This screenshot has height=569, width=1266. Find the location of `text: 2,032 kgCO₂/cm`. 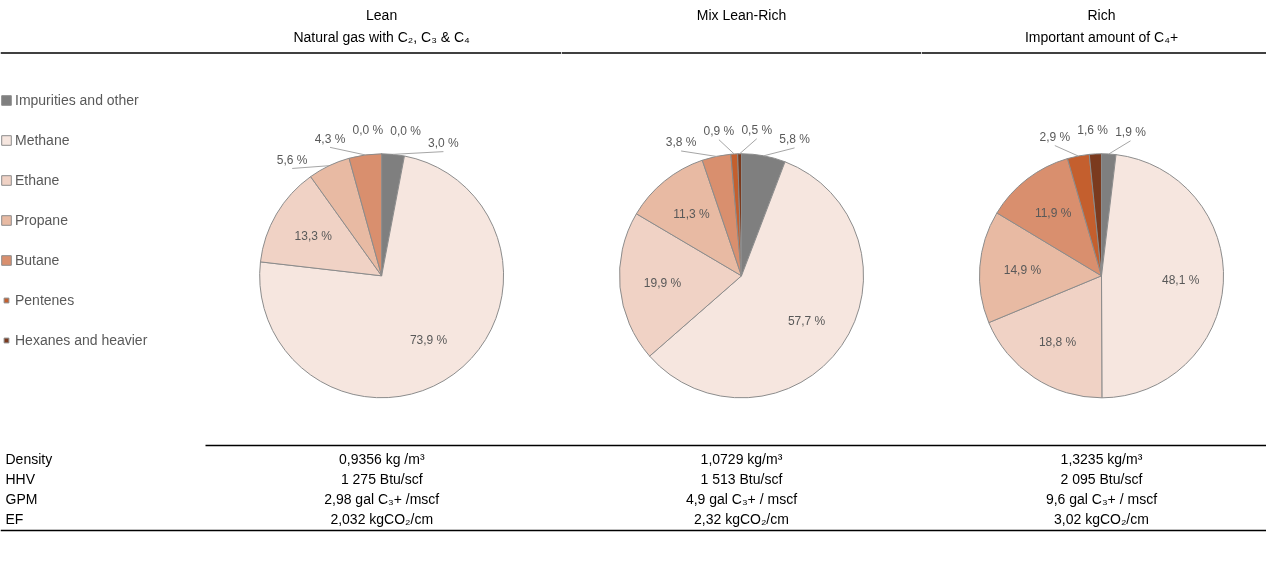

text: 2,032 kgCO₂/cm is located at coordinates (382, 518).